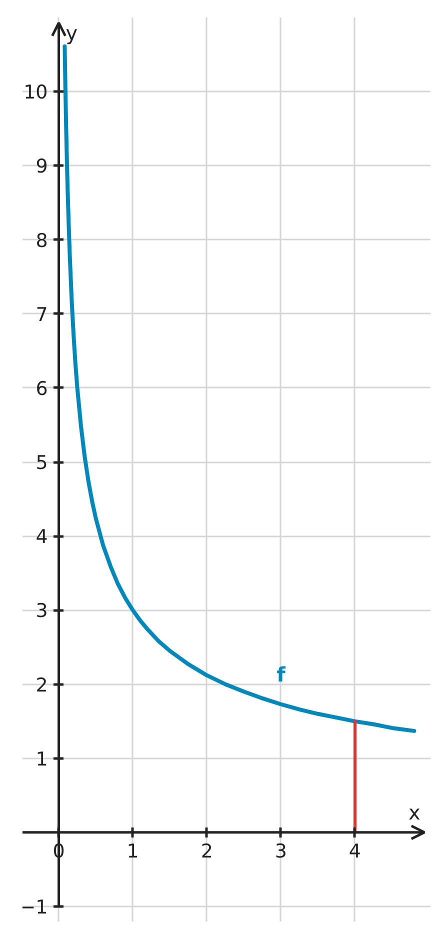  I want to click on x-tick-label: 1, so click(132, 851).